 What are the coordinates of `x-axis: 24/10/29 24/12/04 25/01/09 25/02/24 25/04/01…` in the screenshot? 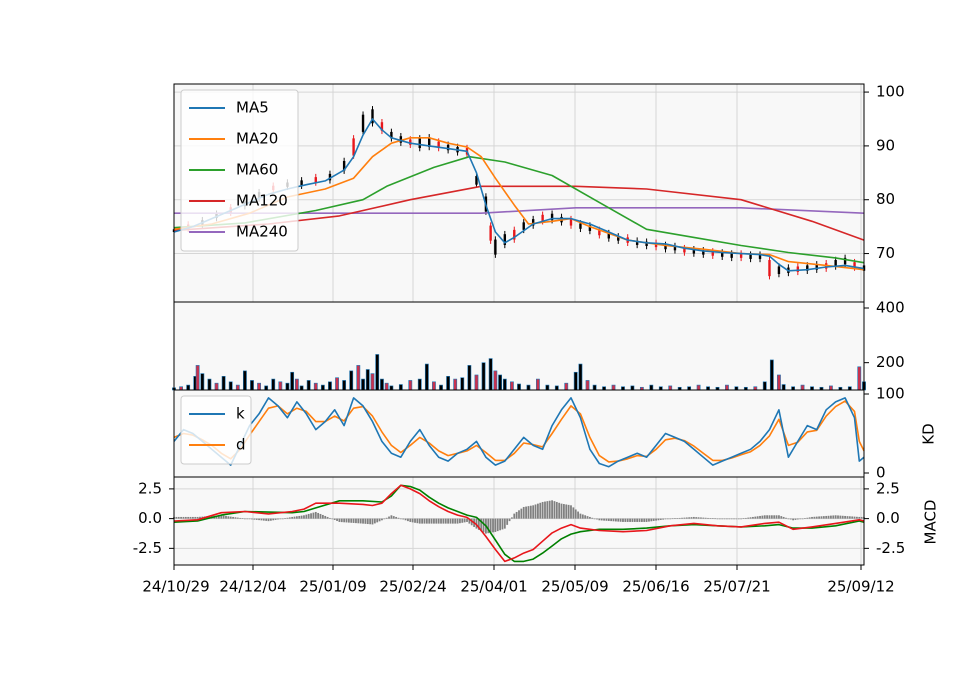 It's located at (518, 580).